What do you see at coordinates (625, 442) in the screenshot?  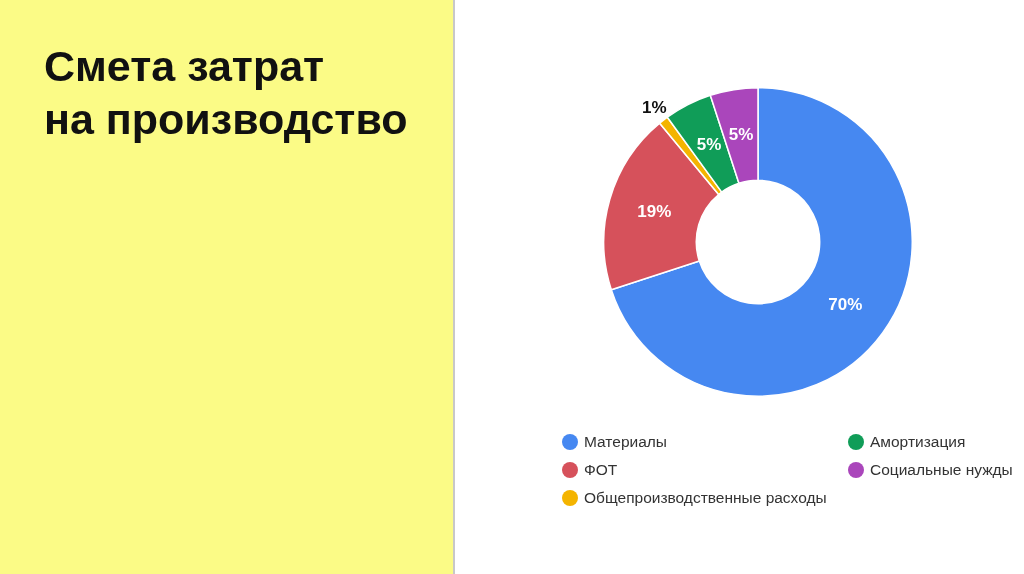 I see `legend-label: Материалы` at bounding box center [625, 442].